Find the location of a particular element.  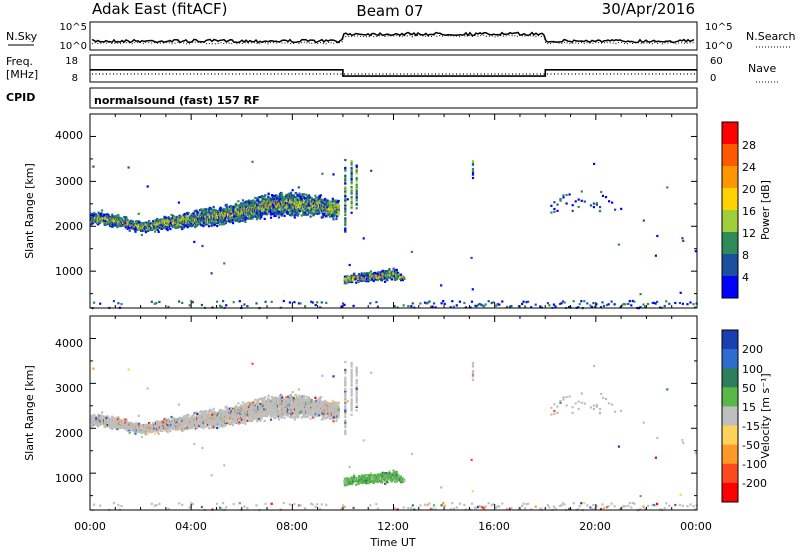

cpid-label: CPID is located at coordinates (20, 97).